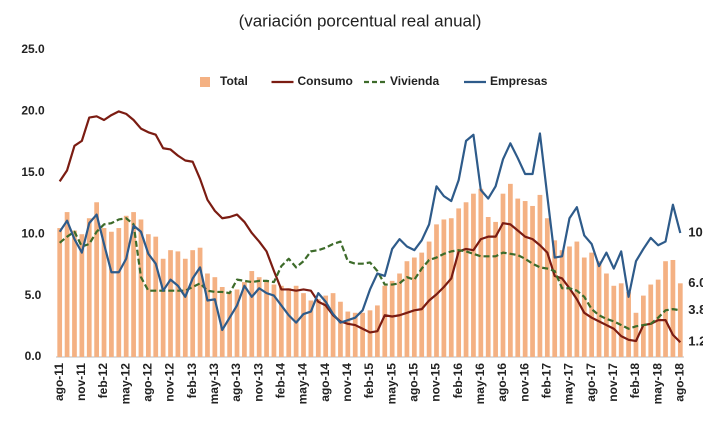 The height and width of the screenshot is (426, 703). What do you see at coordinates (125, 384) in the screenshot?
I see `x-tick-label: may-12` at bounding box center [125, 384].